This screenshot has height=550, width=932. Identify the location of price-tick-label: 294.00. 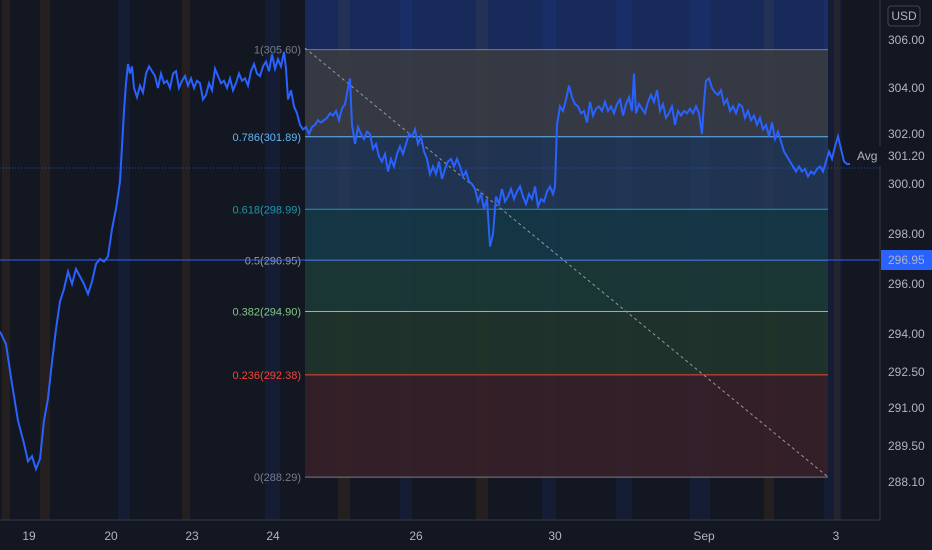
(906, 334).